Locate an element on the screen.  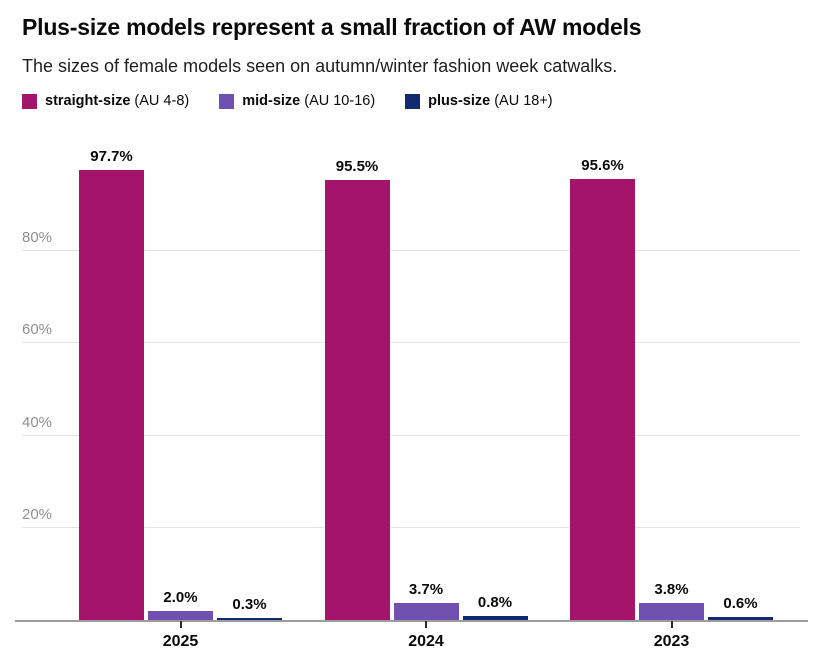
legend-label: mid-size (AU 10-16) is located at coordinates (308, 101).